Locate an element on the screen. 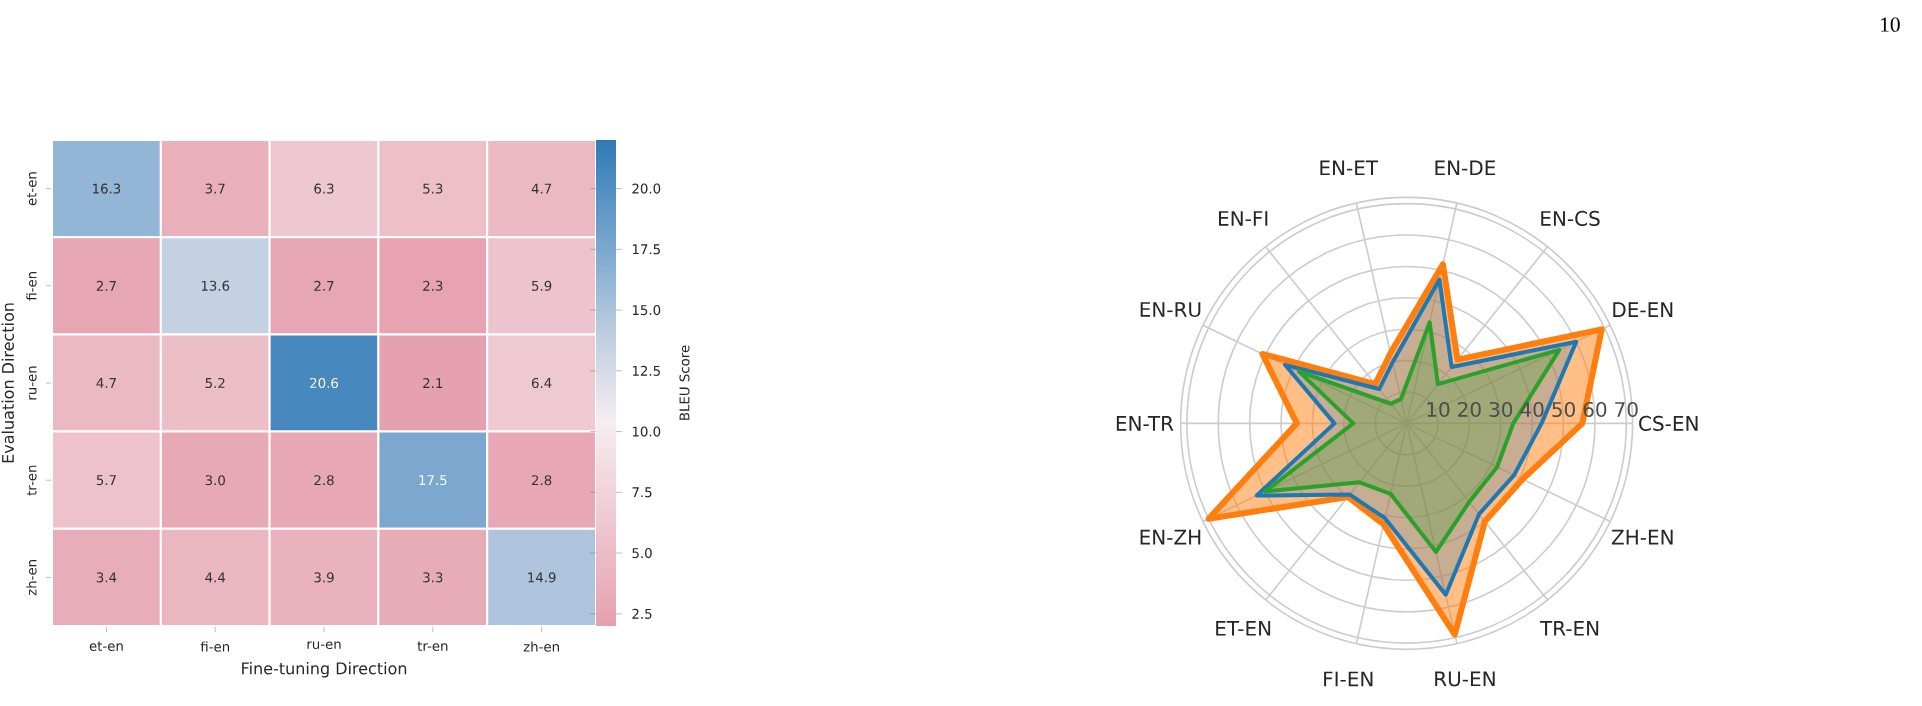 This screenshot has height=706, width=1922. text: 10 is located at coordinates (1890, 24).